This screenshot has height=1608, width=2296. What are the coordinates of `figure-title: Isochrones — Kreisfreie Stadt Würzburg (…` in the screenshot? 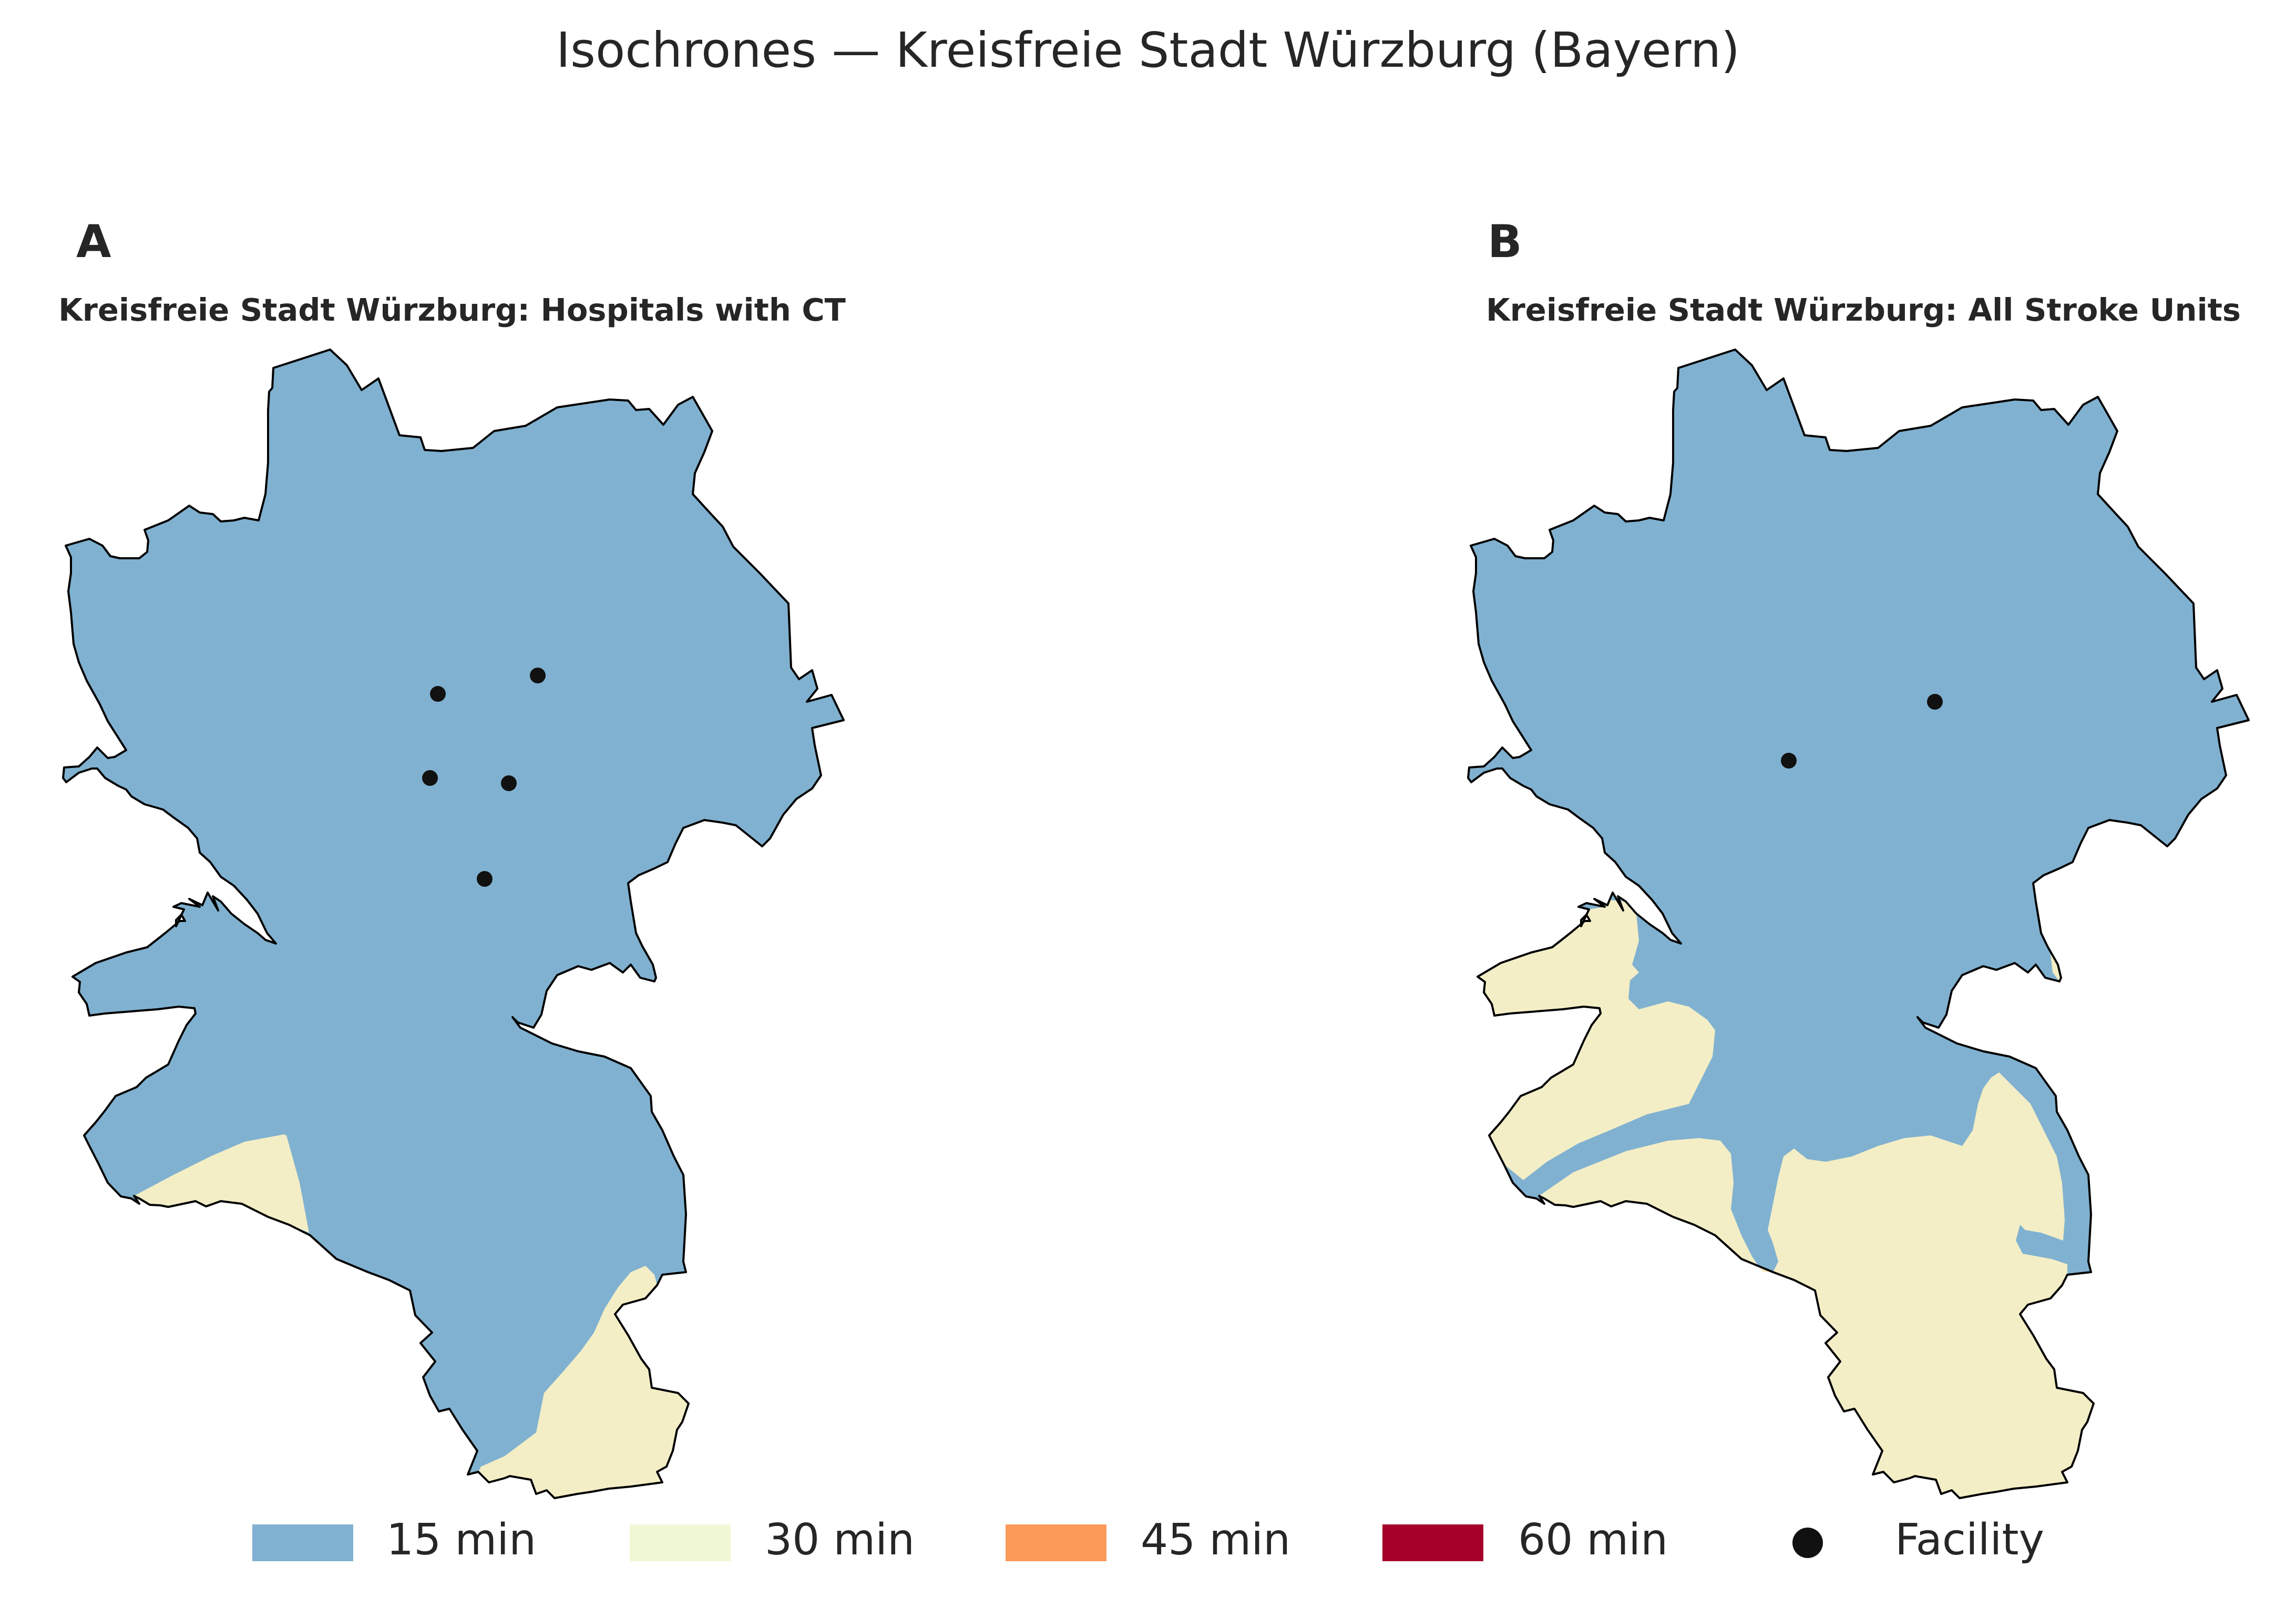 It's located at (1148, 50).